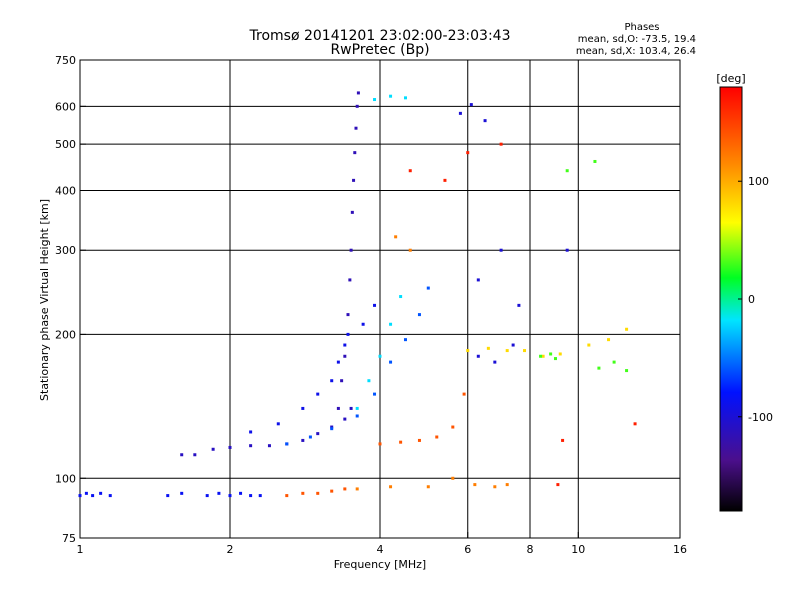 The width and height of the screenshot is (800, 600). I want to click on x-tick-label: 16, so click(680, 549).